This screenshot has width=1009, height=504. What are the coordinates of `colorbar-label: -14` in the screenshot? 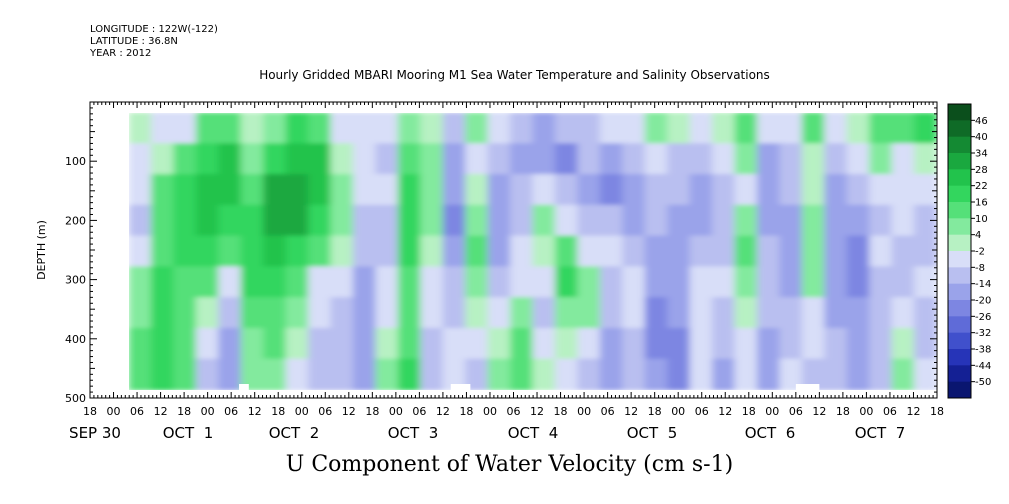 It's located at (983, 284).